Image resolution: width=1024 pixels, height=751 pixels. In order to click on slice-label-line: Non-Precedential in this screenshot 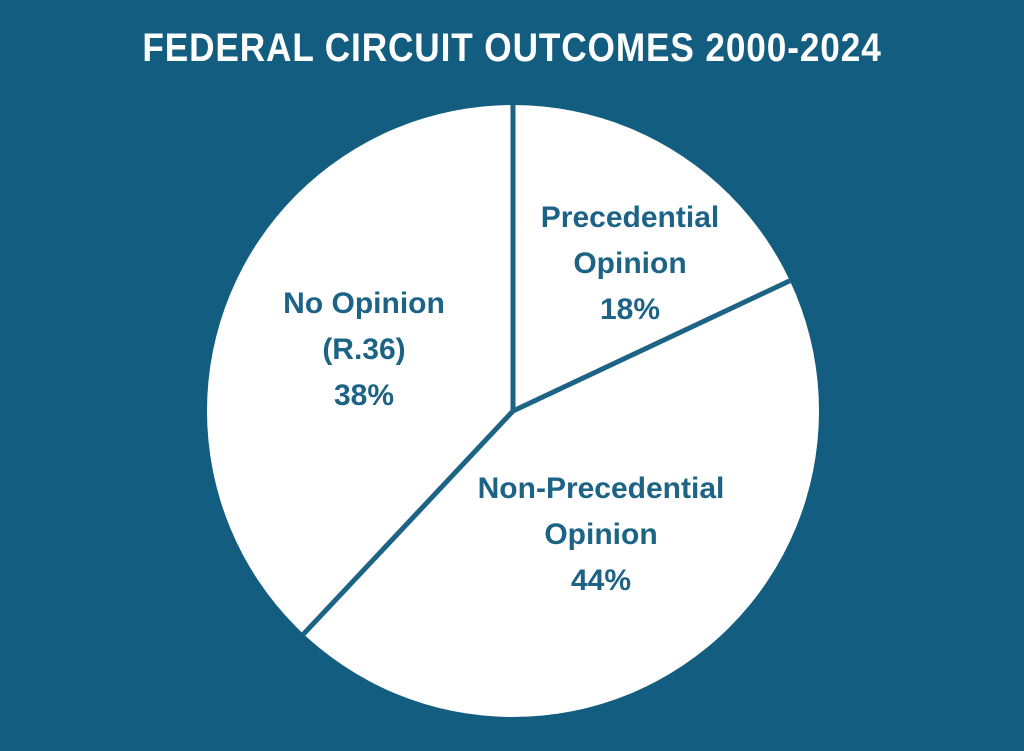, I will do `click(601, 488)`.